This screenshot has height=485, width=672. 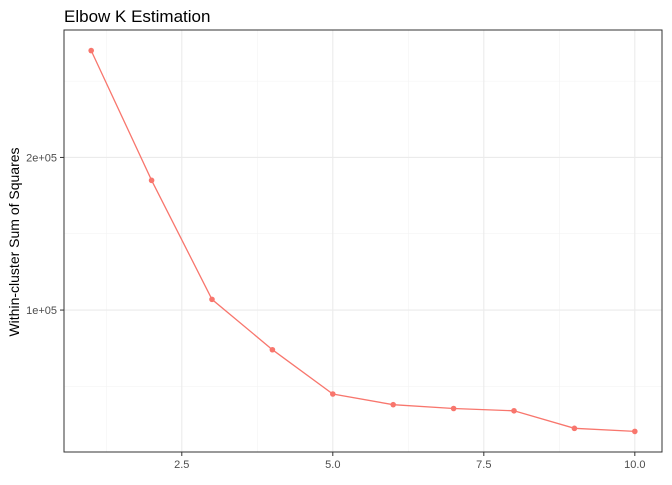 What do you see at coordinates (181, 465) in the screenshot?
I see `x-tick-label: 2.5` at bounding box center [181, 465].